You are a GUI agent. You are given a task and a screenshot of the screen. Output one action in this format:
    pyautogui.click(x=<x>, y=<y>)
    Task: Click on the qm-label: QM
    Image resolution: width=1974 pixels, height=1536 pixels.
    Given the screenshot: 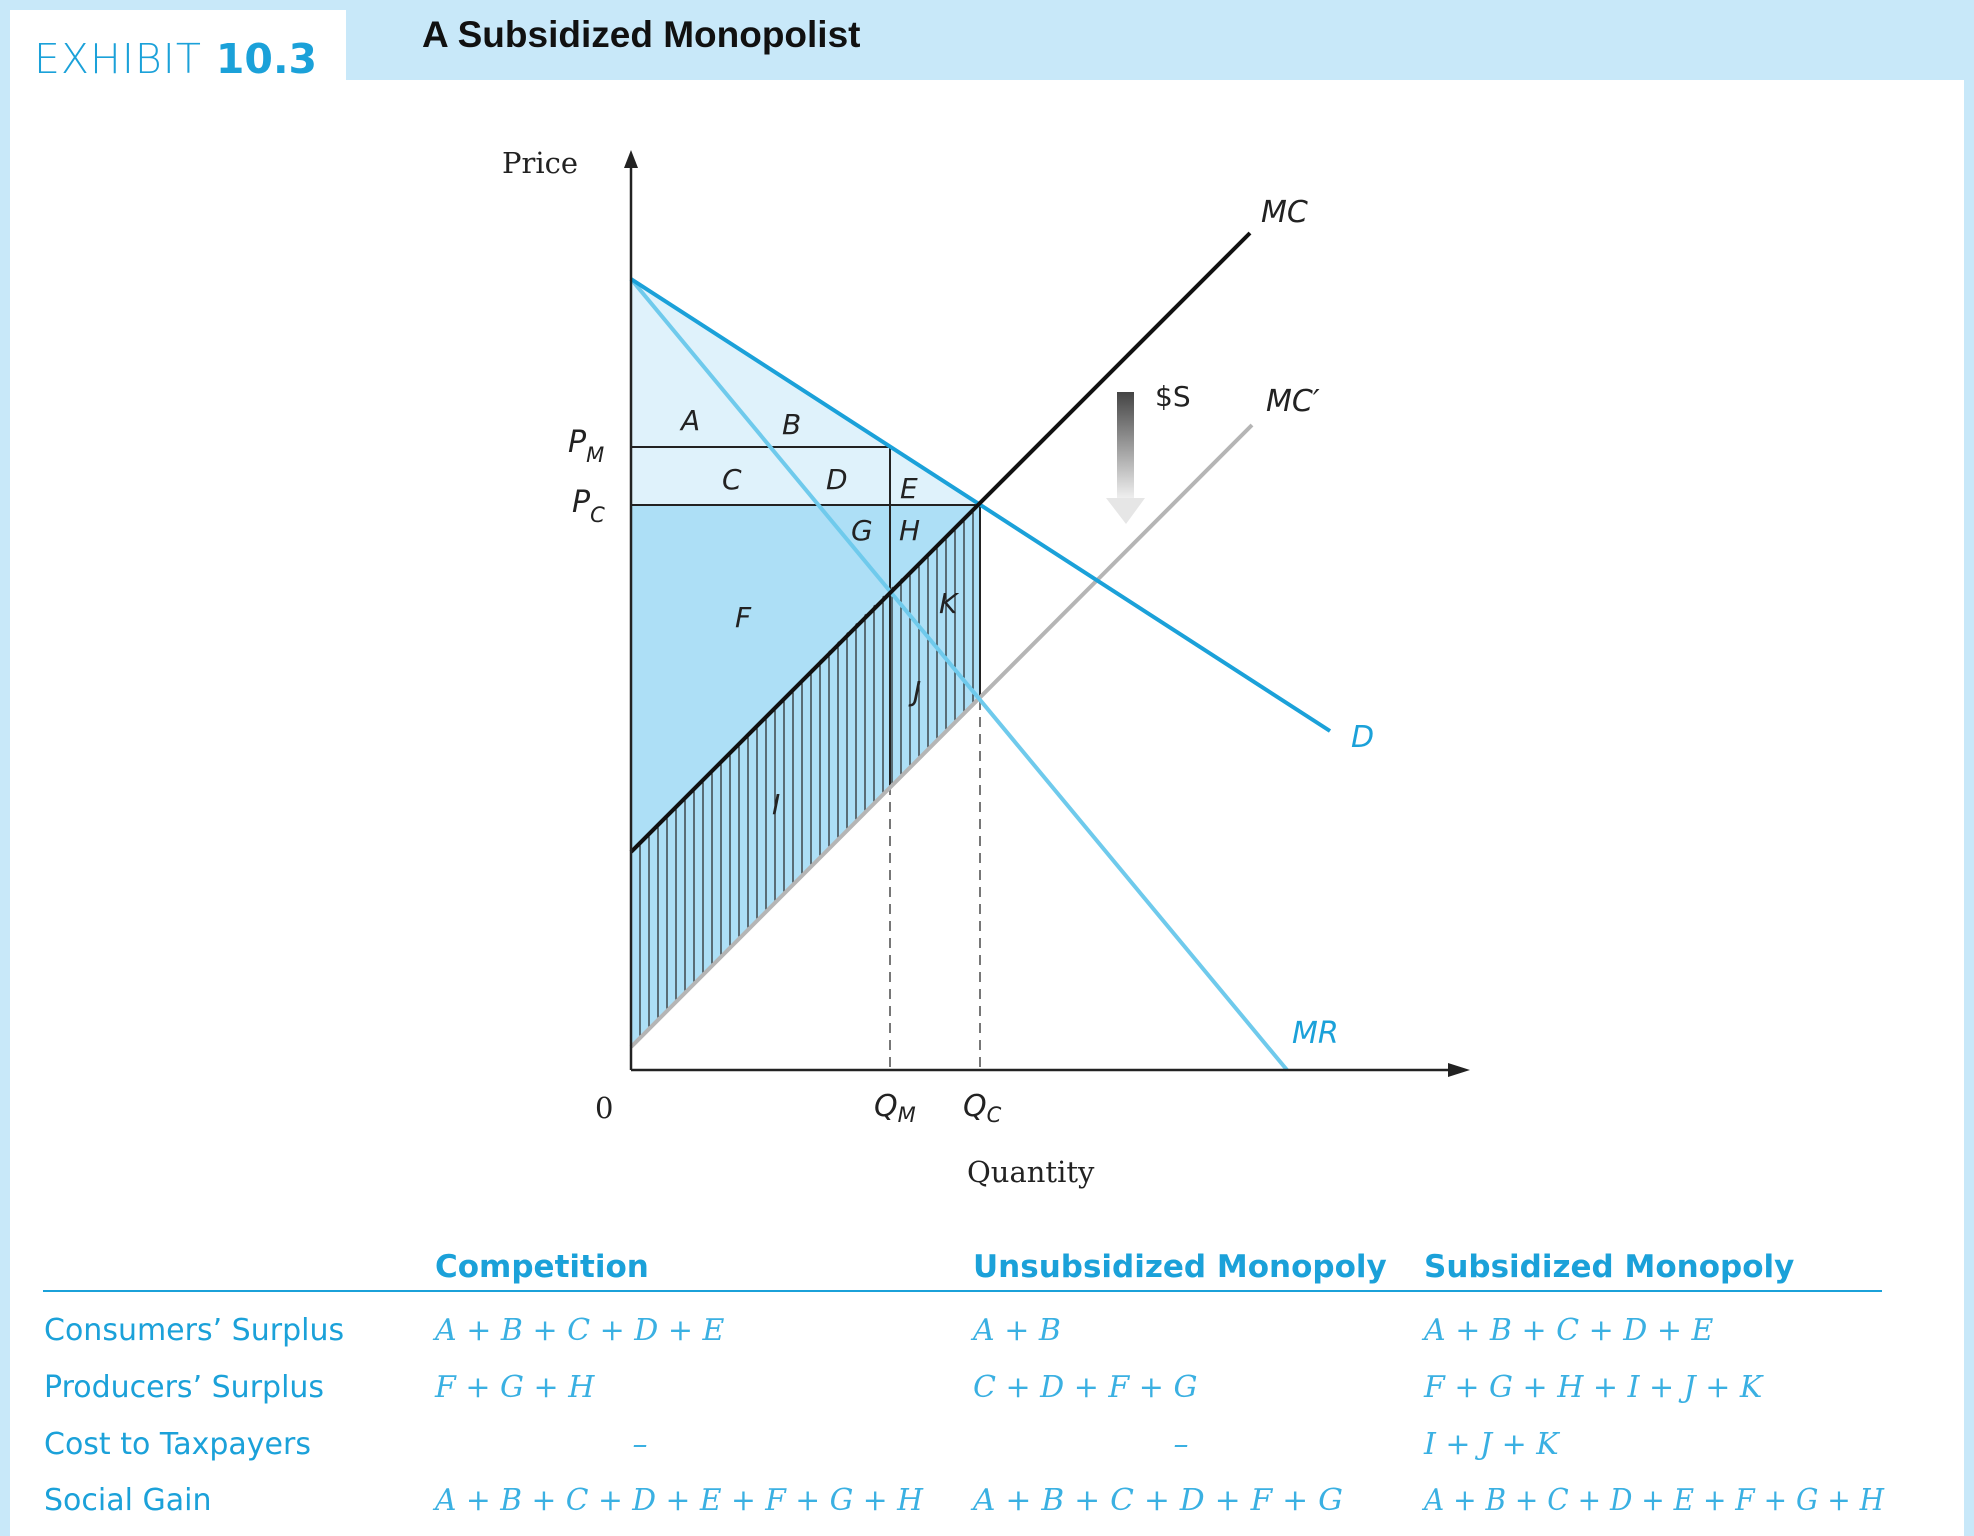 What is the action you would take?
    pyautogui.click(x=895, y=1108)
    